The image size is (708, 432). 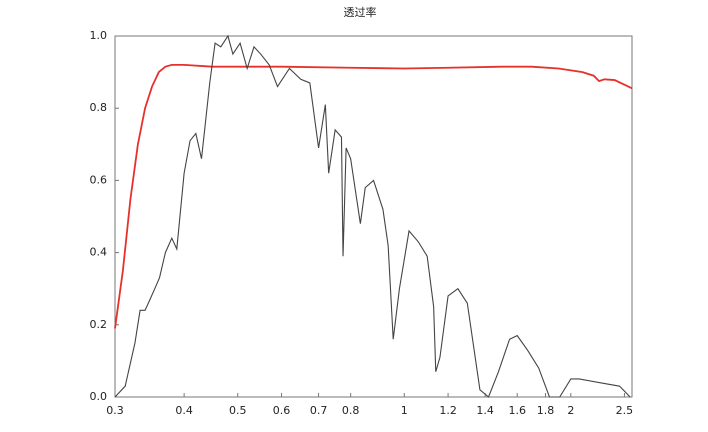 What do you see at coordinates (99, 179) in the screenshot?
I see `y-tick-label: 0.6` at bounding box center [99, 179].